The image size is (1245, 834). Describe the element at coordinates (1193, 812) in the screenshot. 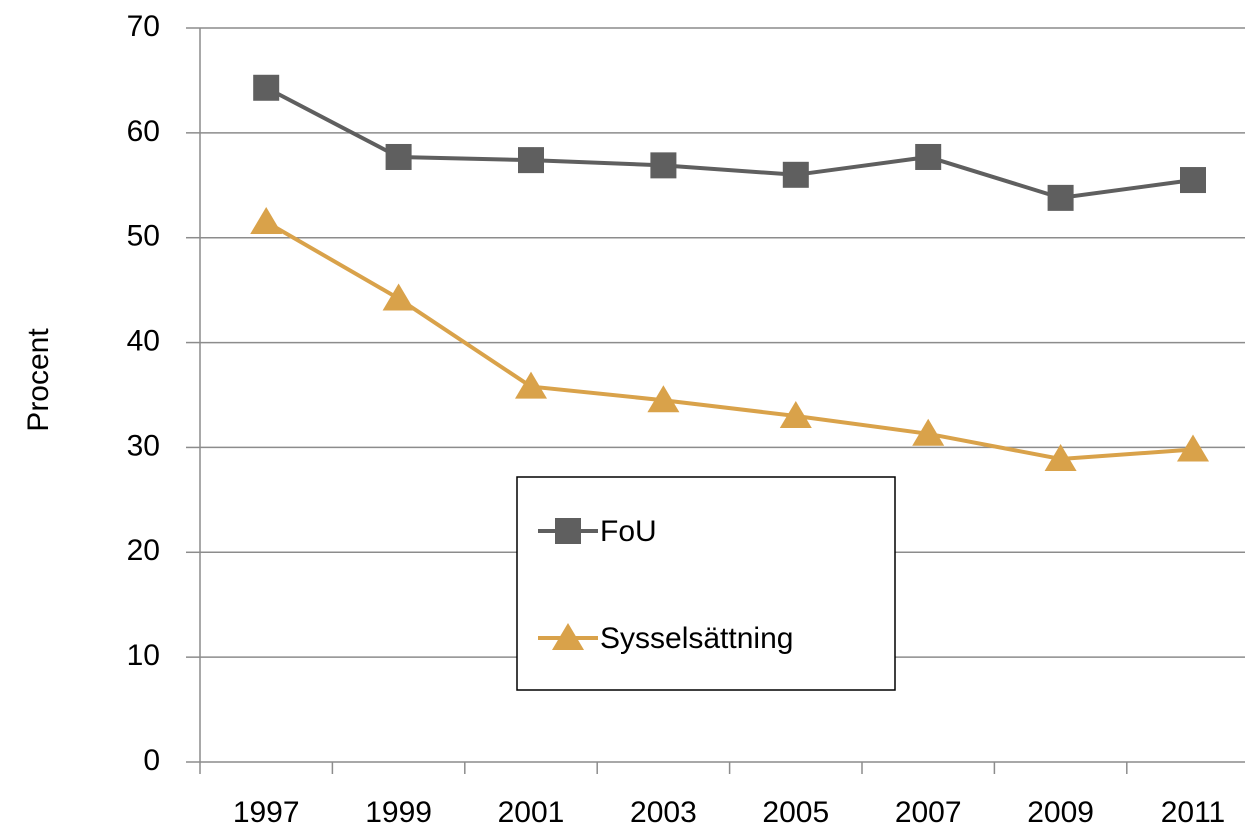

I see `x-tick-label: 2011` at that location.